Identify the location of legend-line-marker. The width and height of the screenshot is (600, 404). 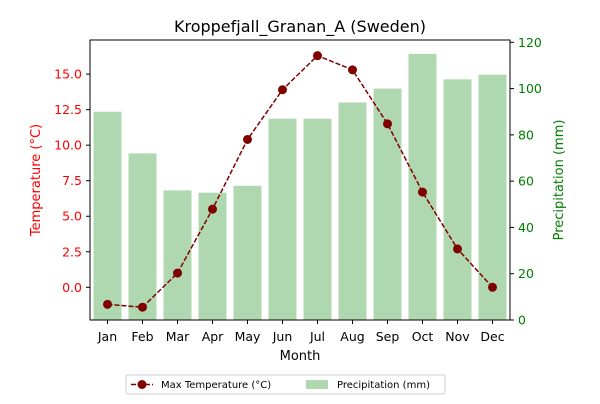
(142, 384).